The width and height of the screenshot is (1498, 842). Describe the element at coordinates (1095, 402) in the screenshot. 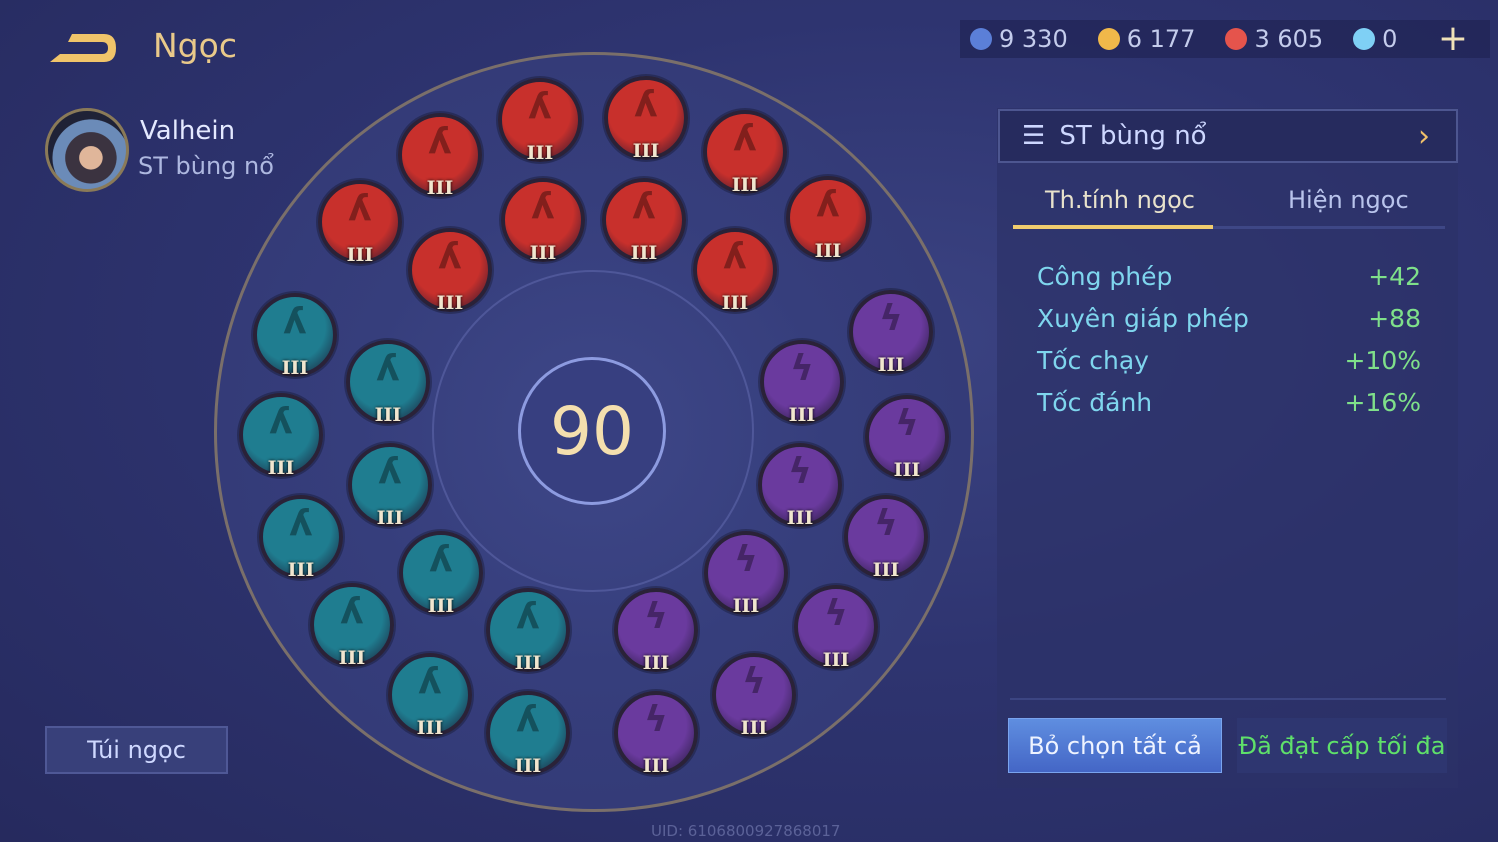

I see `stat-name: Tốc đánh` at that location.